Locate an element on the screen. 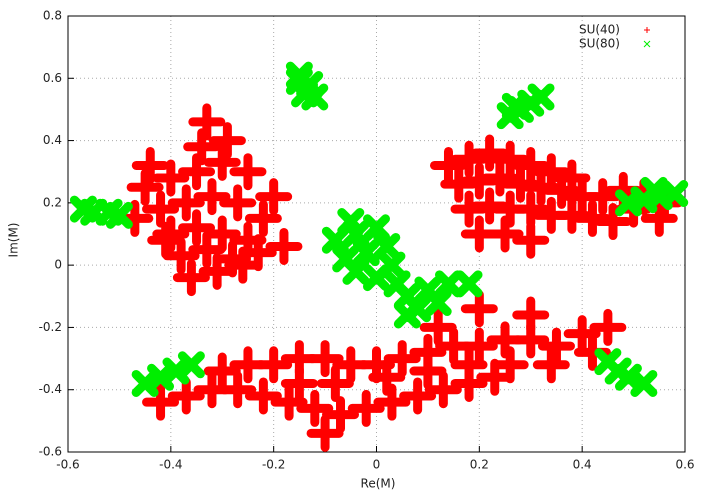 The height and width of the screenshot is (495, 707). x-tick-label: -0.2 is located at coordinates (273, 465).